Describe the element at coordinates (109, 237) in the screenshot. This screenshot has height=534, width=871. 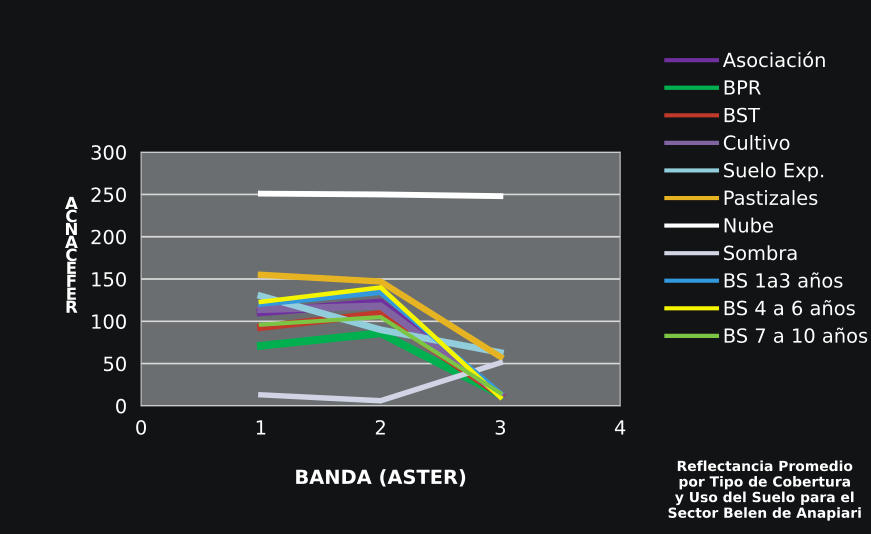
I see `y-tick-label: 200` at that location.